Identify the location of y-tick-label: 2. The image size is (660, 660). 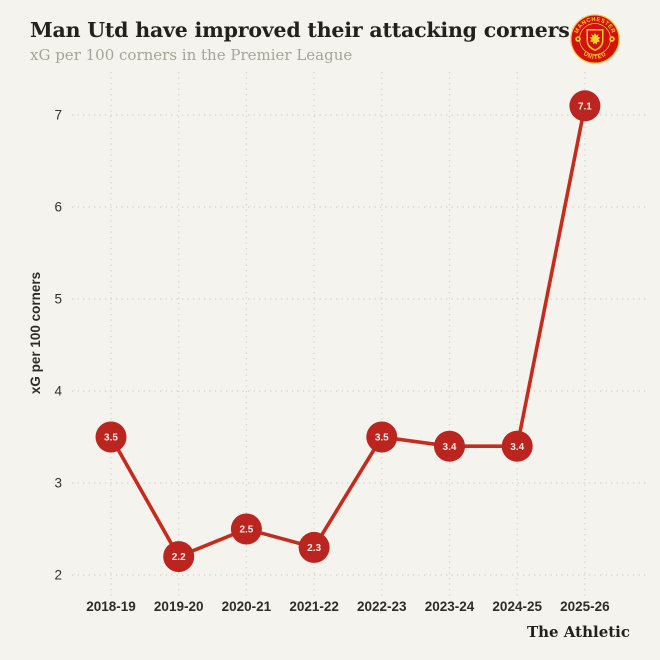
(58, 575).